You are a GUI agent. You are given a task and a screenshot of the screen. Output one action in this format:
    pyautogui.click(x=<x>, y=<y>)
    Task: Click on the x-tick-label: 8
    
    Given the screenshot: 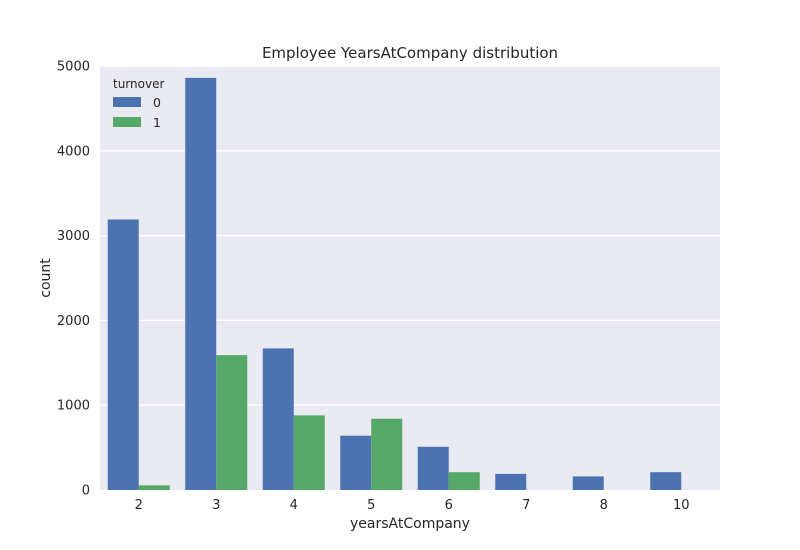 What is the action you would take?
    pyautogui.click(x=604, y=505)
    